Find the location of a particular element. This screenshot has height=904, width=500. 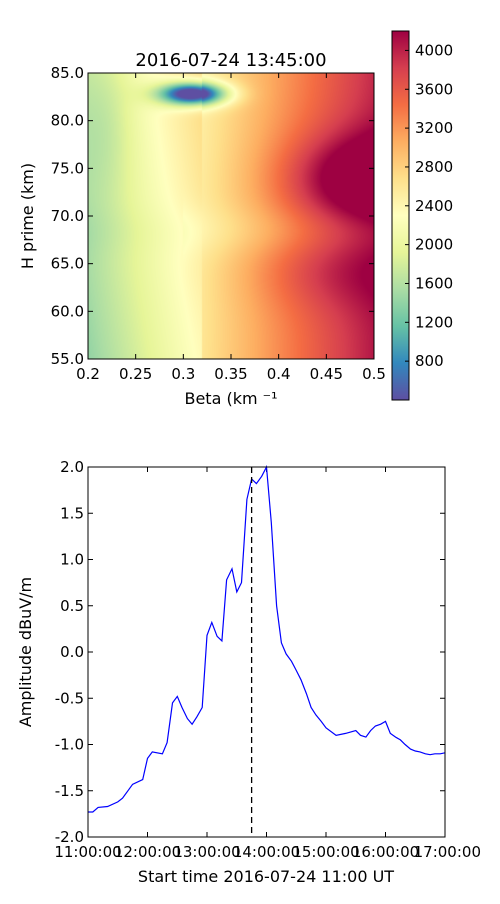

colorbar-tick-label: 3600 is located at coordinates (434, 89).